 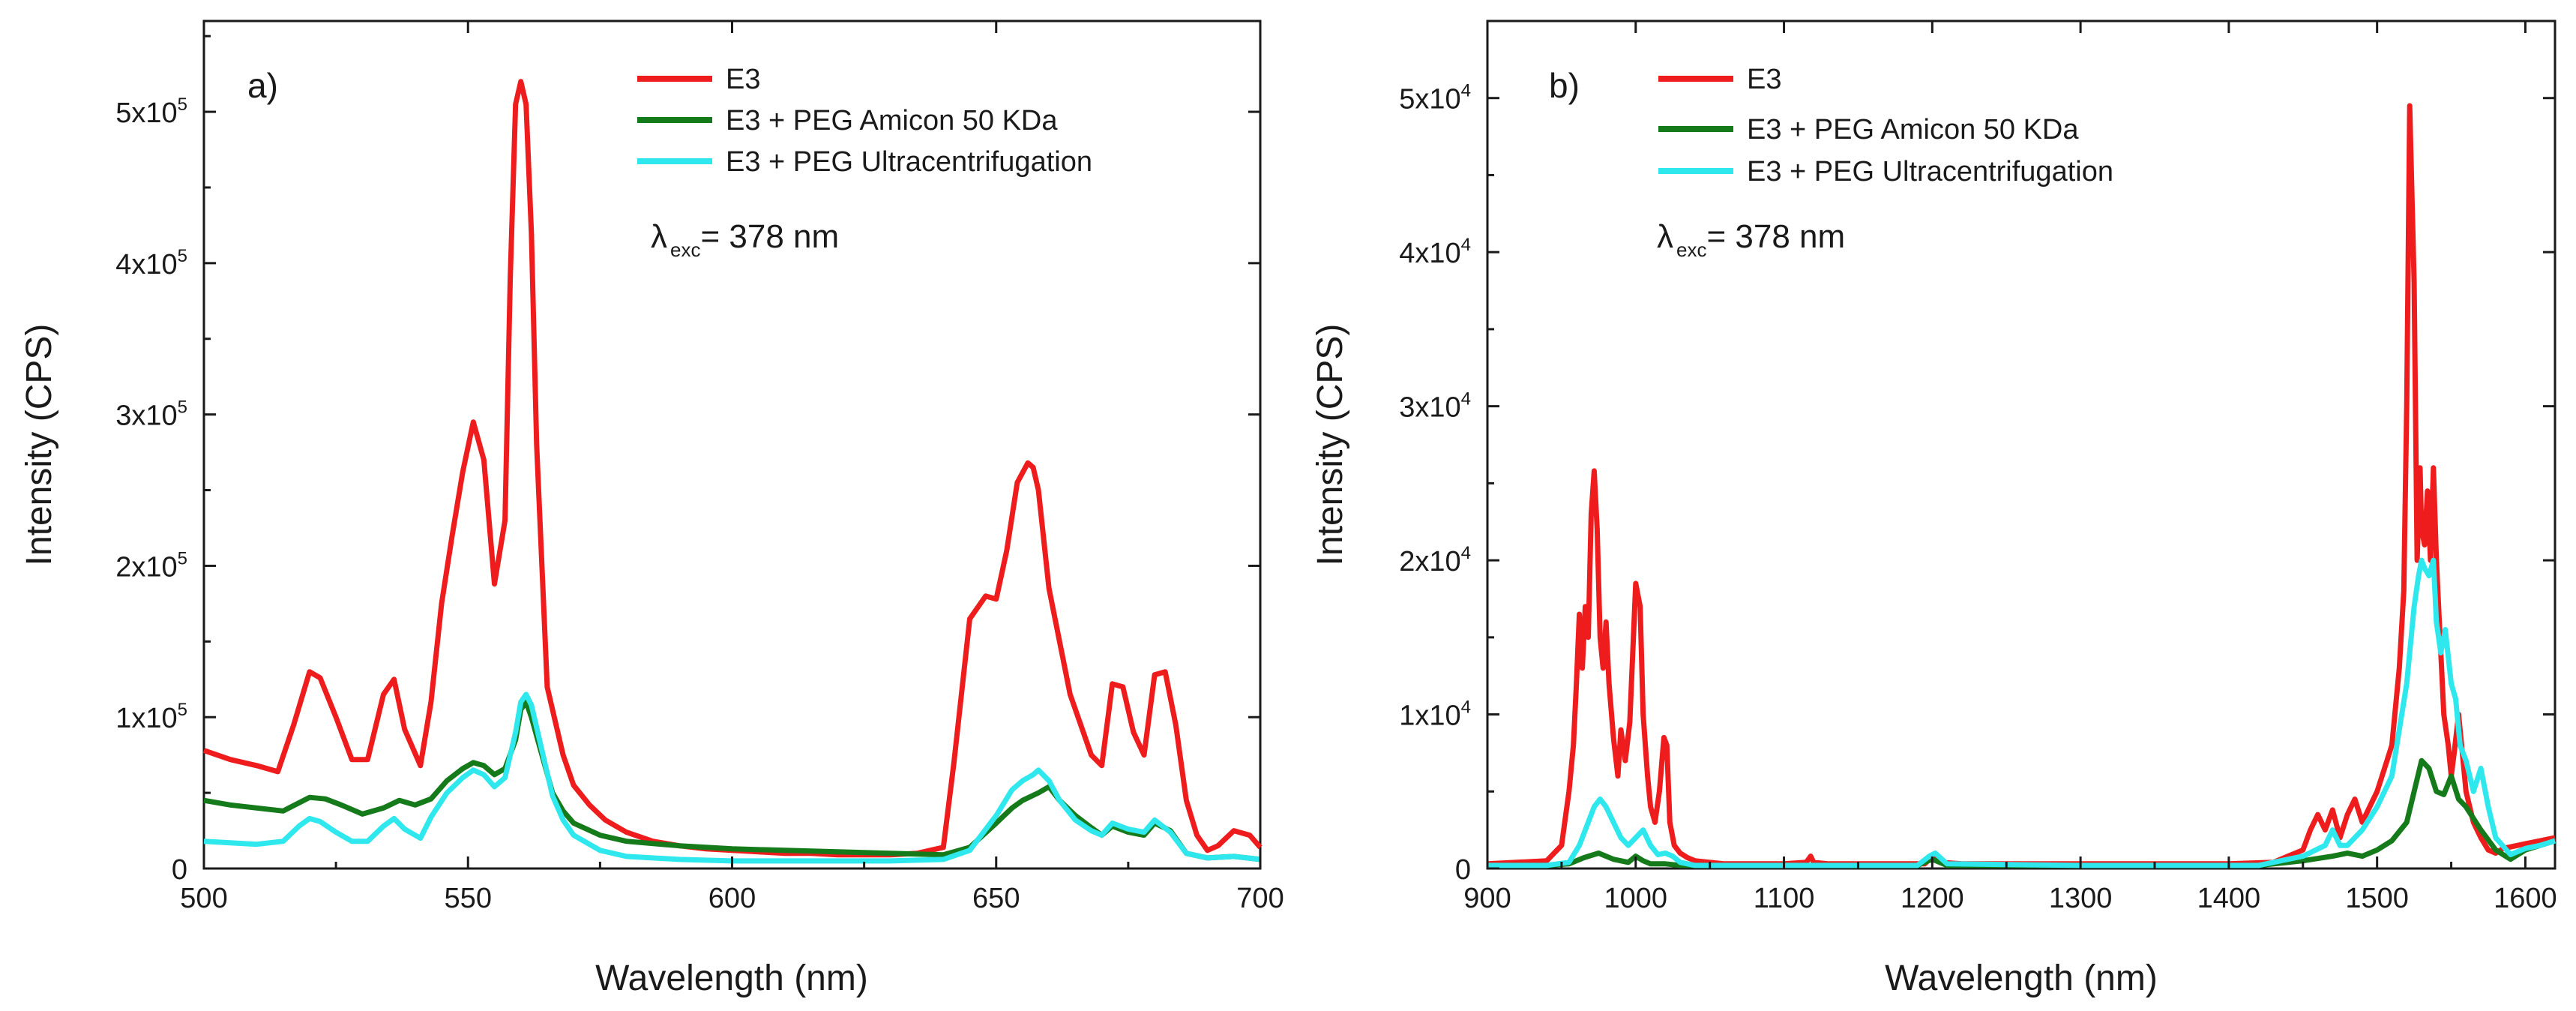 I want to click on y-tick-label: 2x10⁴, so click(x=1435, y=560).